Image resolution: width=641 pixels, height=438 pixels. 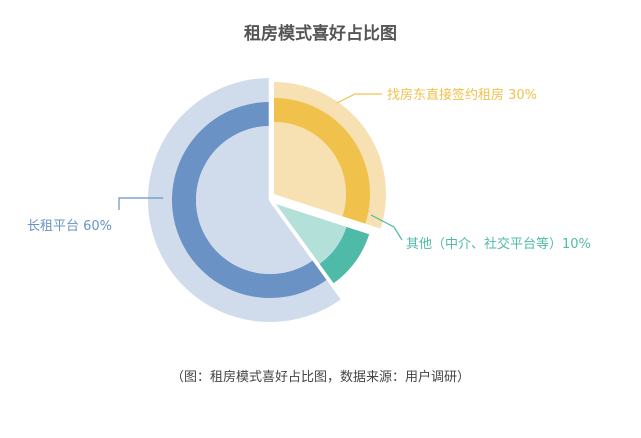 I want to click on slice-label: 长租平台 60%, so click(x=69, y=226).